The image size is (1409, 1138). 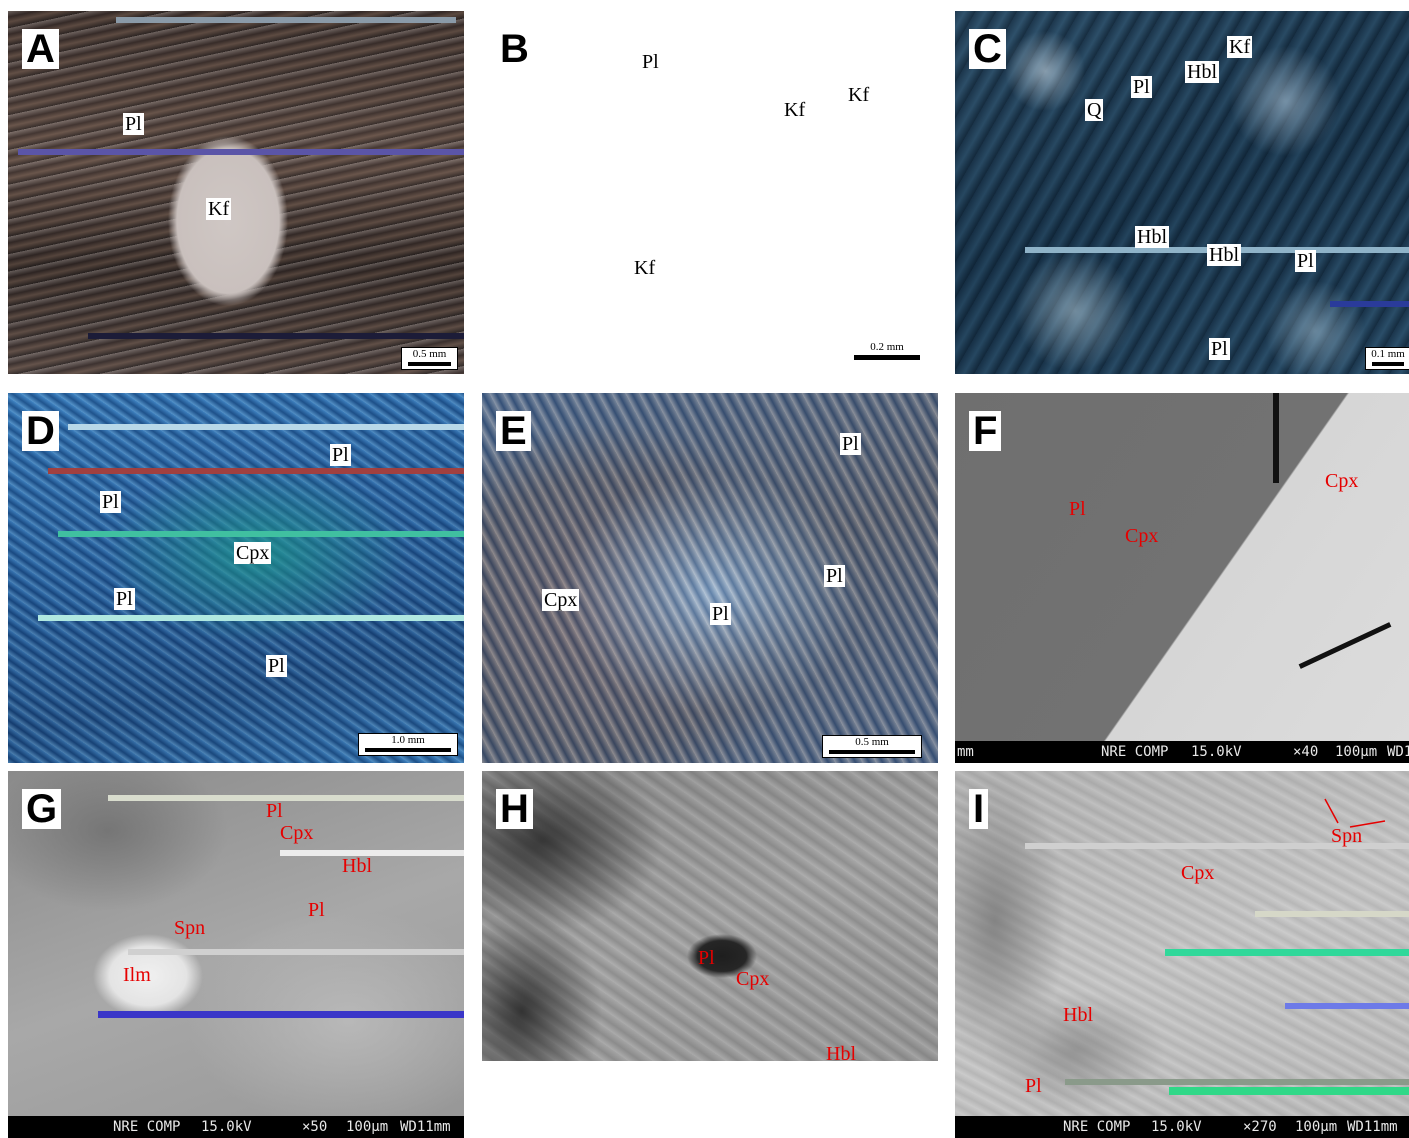 I want to click on scale-bar-label: 0.2 mm, so click(x=887, y=347).